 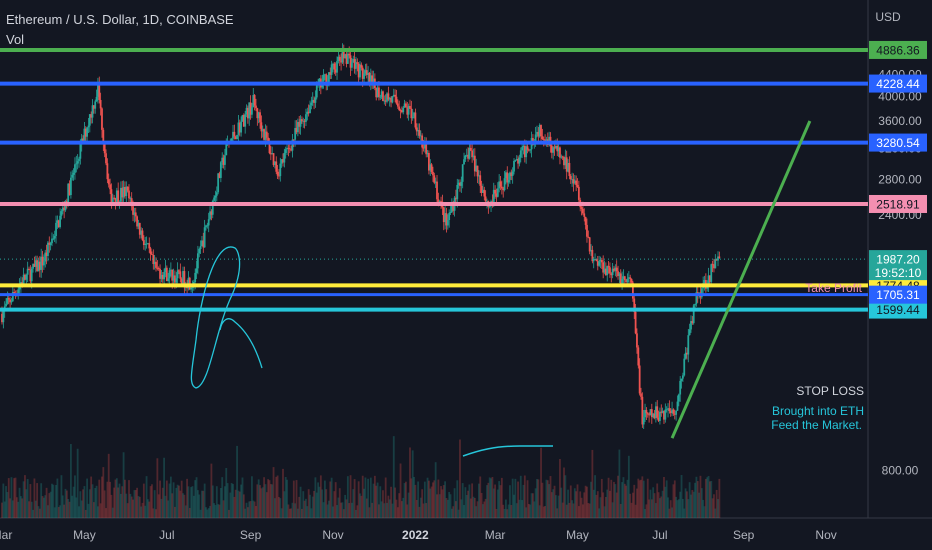 What do you see at coordinates (888, 17) in the screenshot?
I see `currency-label: USD` at bounding box center [888, 17].